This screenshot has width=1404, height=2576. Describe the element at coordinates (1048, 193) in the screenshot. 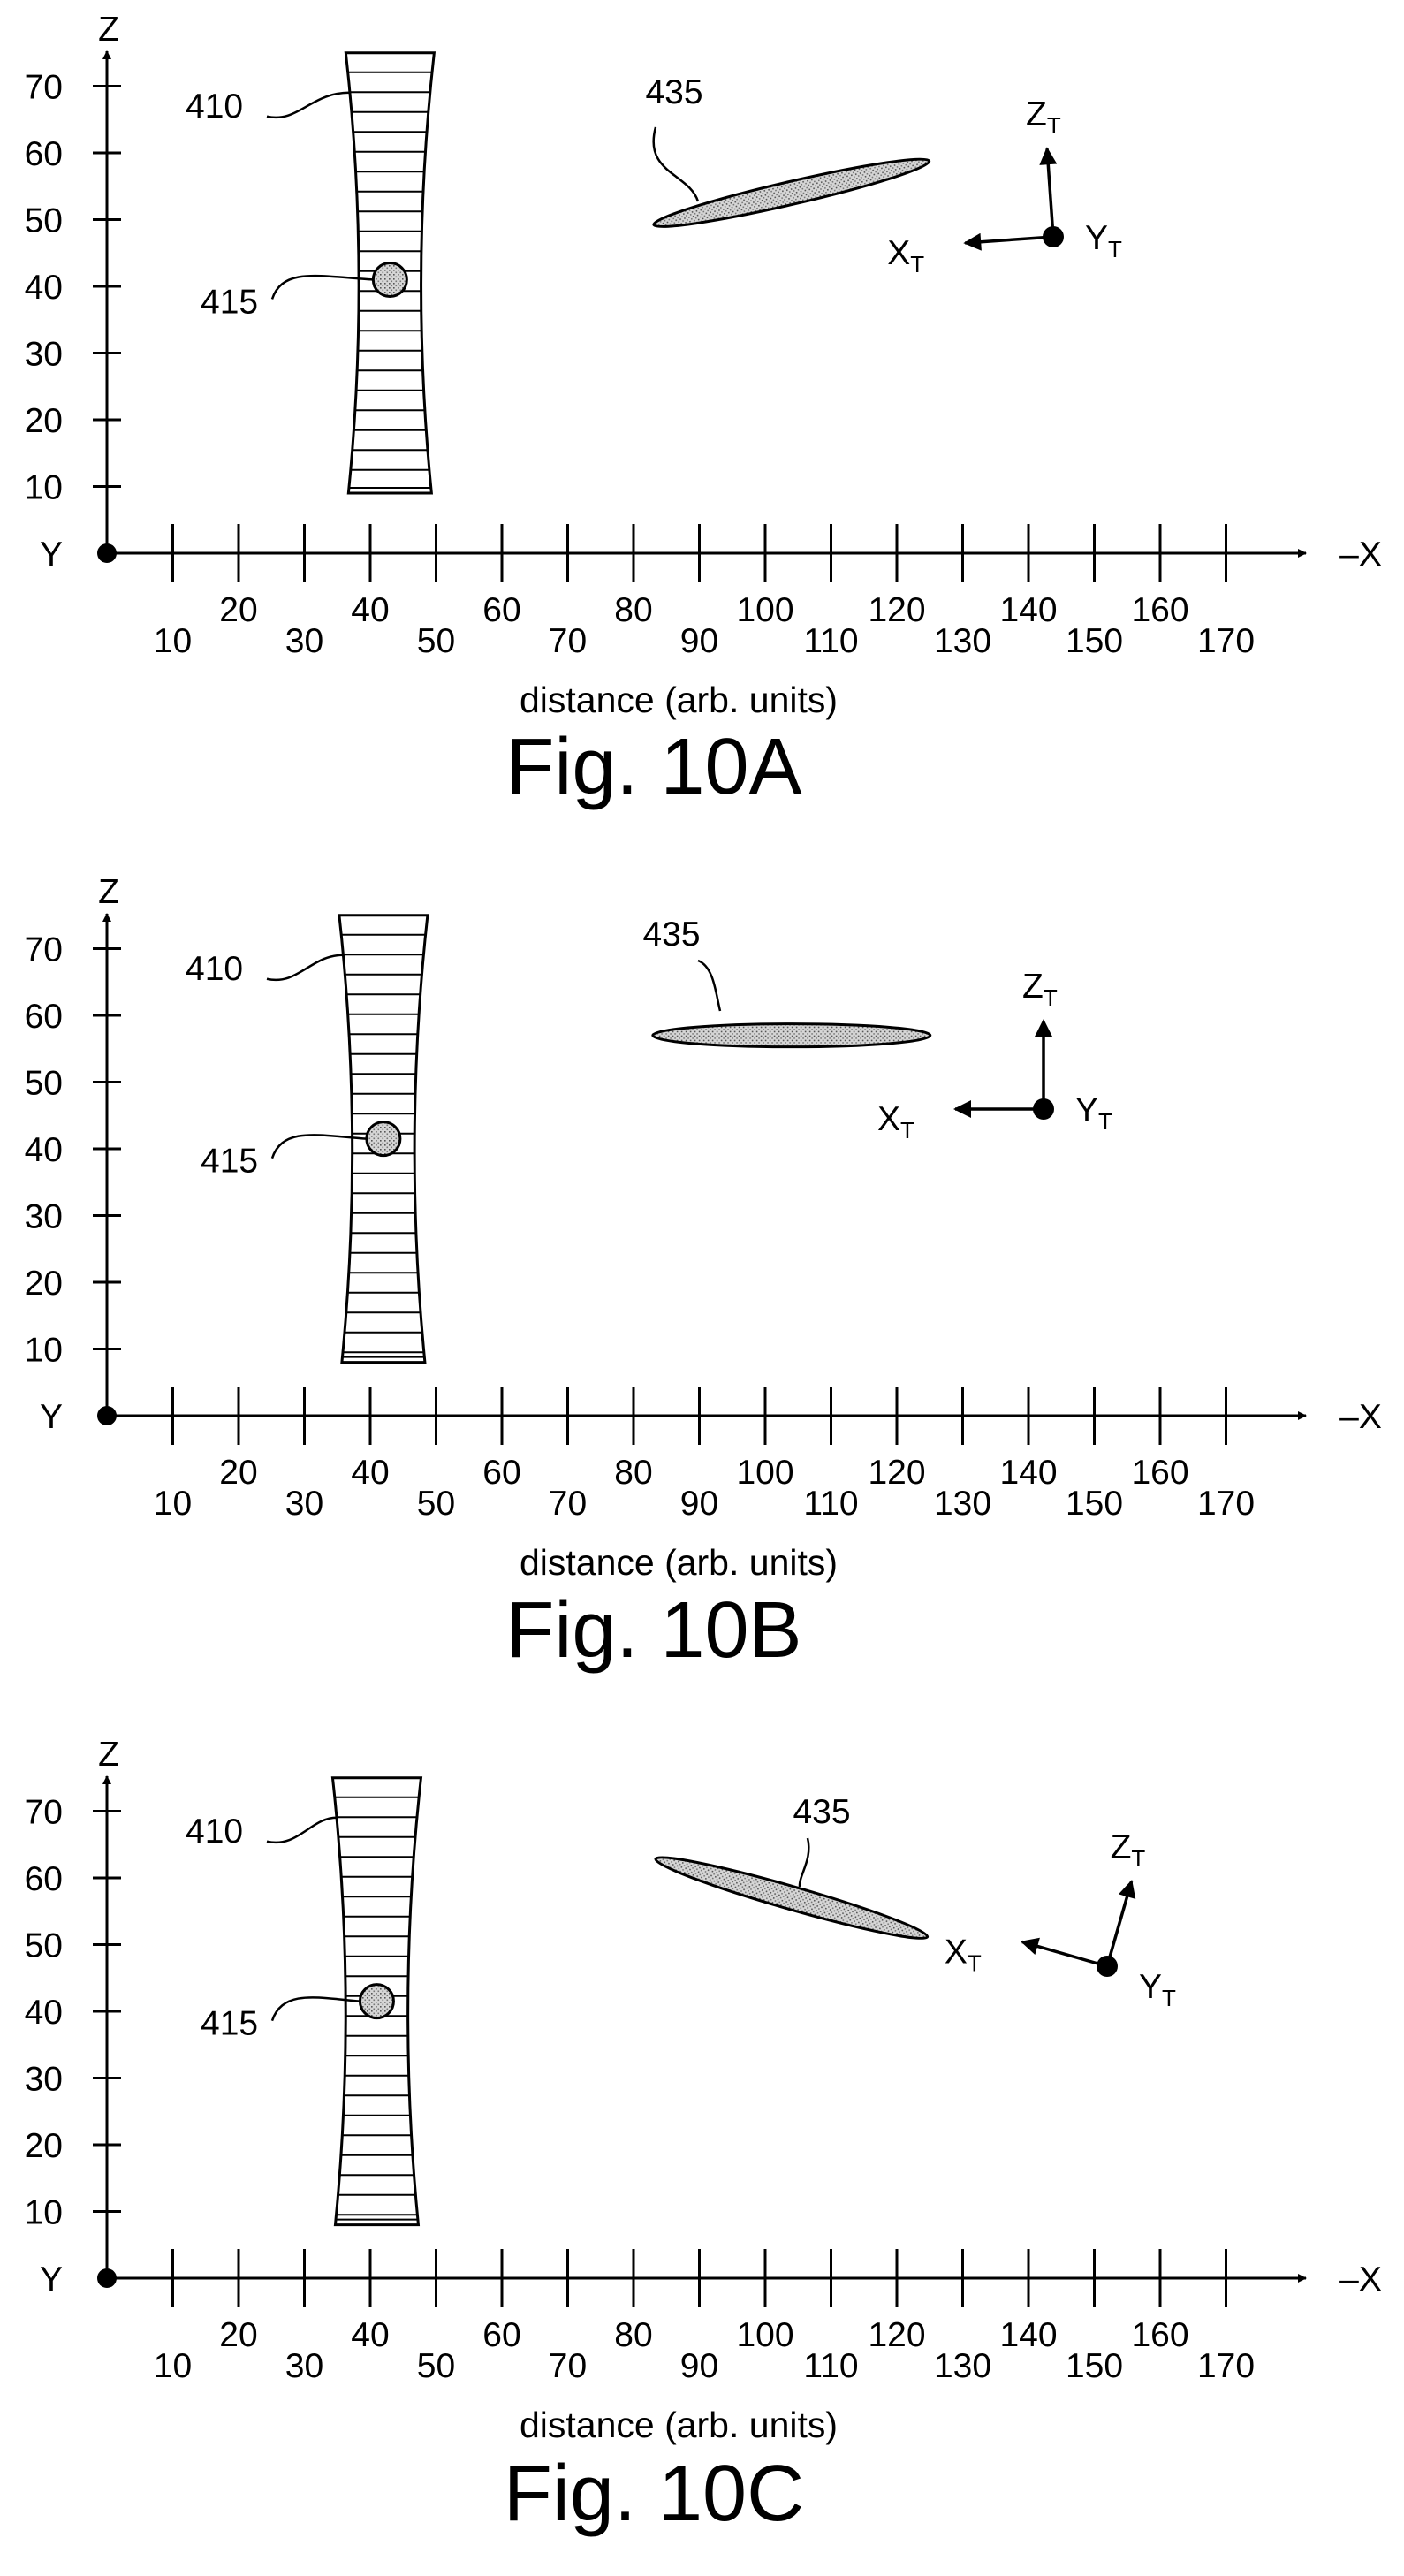

I see `frame-z-arrow` at that location.